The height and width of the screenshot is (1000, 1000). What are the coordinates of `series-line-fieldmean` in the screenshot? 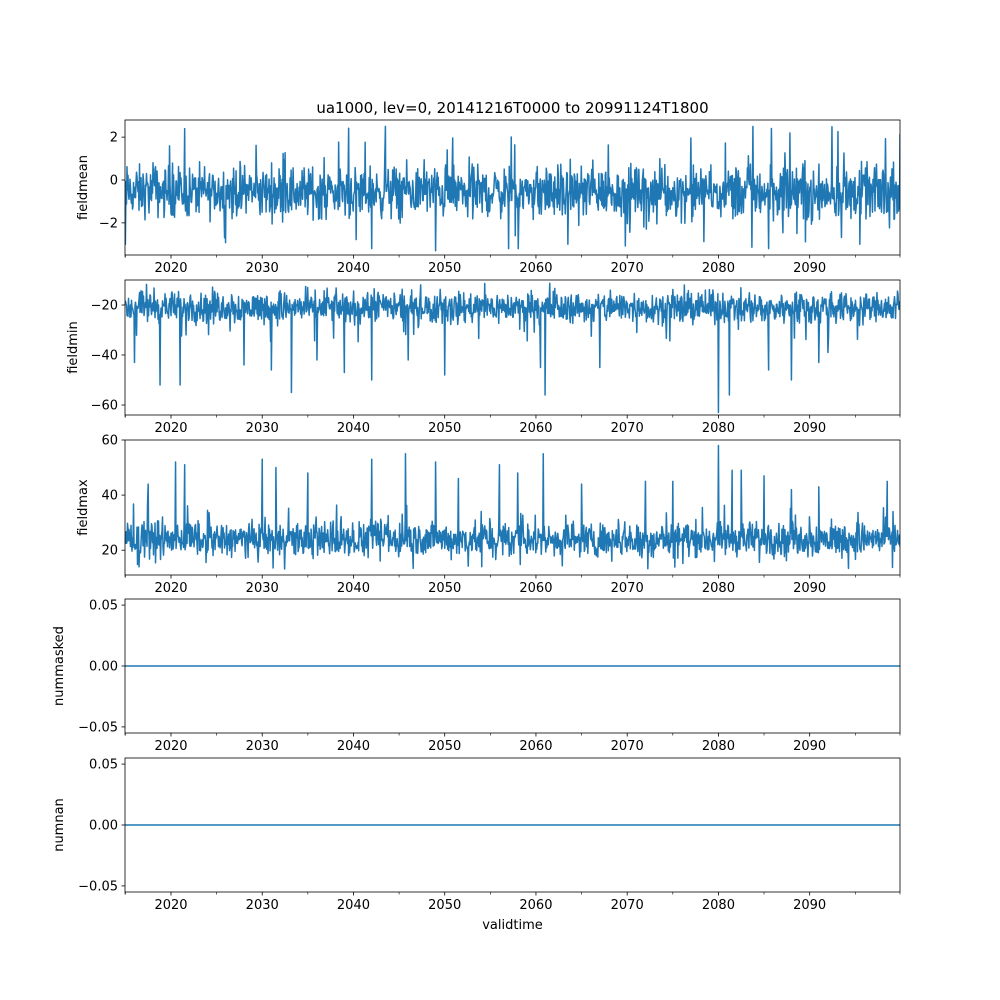 It's located at (512, 188).